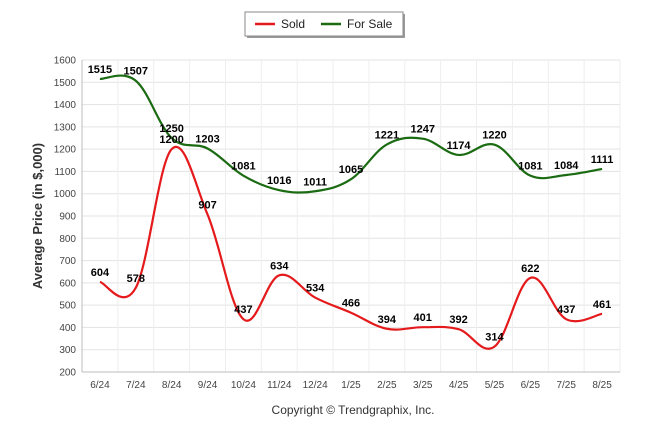 The height and width of the screenshot is (434, 646). Describe the element at coordinates (67, 217) in the screenshot. I see `y-tick-label: 900` at that location.